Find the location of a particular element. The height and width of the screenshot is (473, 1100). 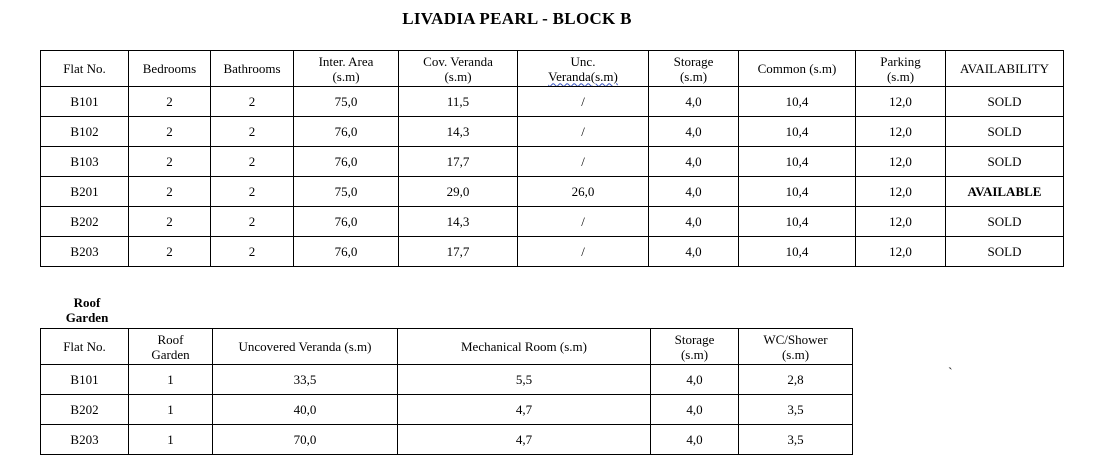

cell-uncovered-veranda: 70,0 is located at coordinates (305, 439).